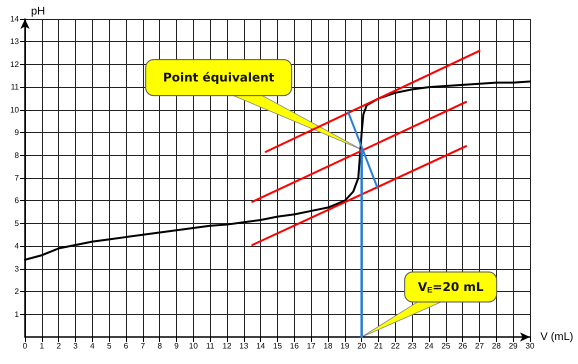  What do you see at coordinates (328, 346) in the screenshot?
I see `x-tick-label: 18` at bounding box center [328, 346].